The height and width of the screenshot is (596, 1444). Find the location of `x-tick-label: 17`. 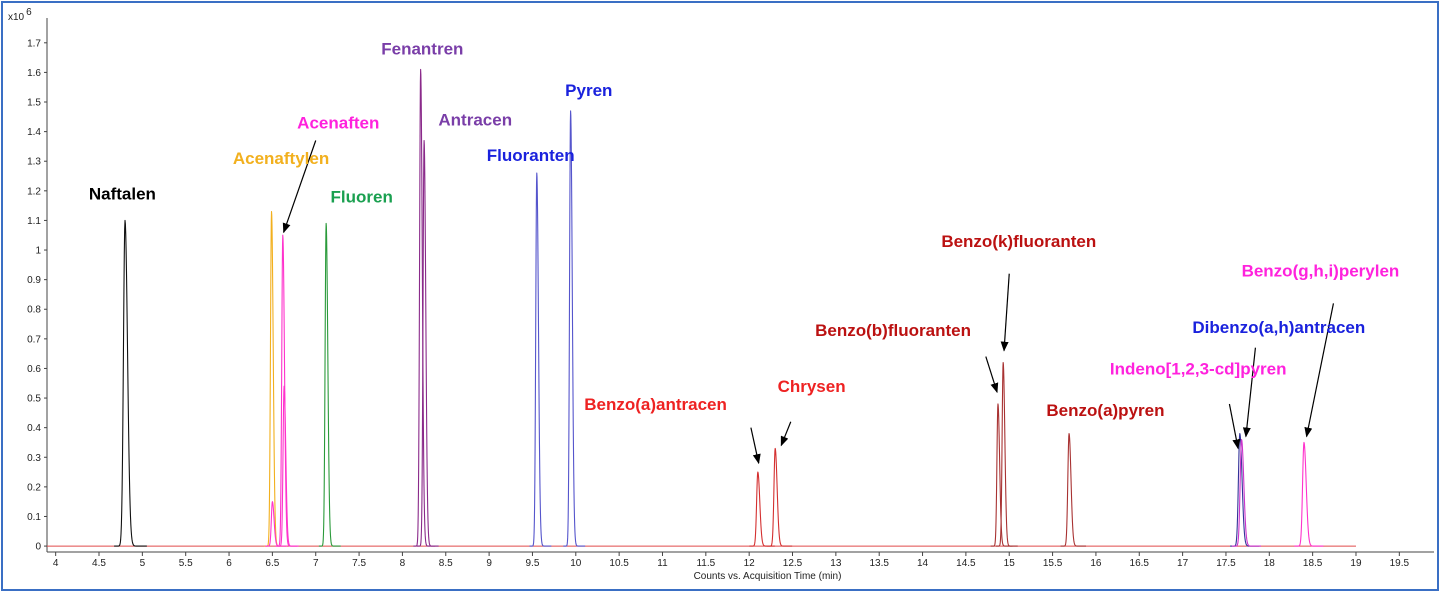

x-tick-label: 17 is located at coordinates (1183, 563).